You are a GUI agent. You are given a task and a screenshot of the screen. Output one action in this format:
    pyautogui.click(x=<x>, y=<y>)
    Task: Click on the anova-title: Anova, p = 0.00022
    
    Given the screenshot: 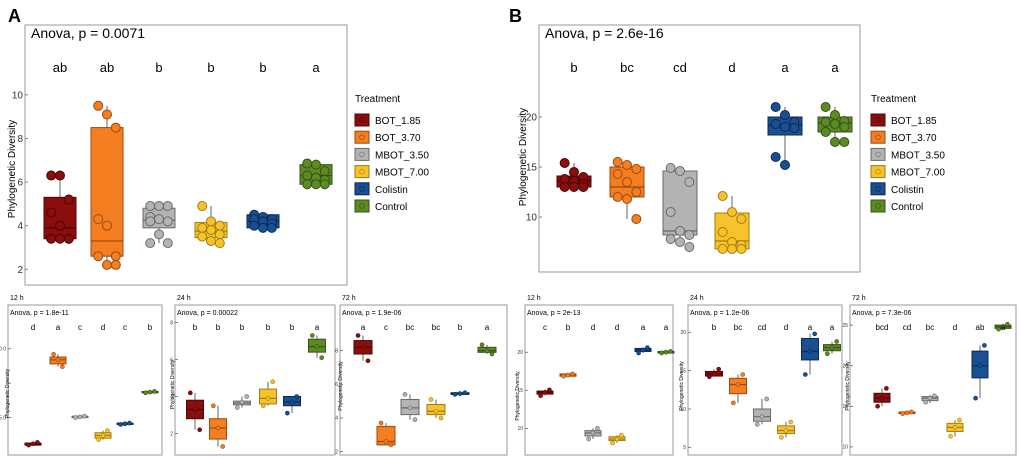 What is the action you would take?
    pyautogui.click(x=207, y=313)
    